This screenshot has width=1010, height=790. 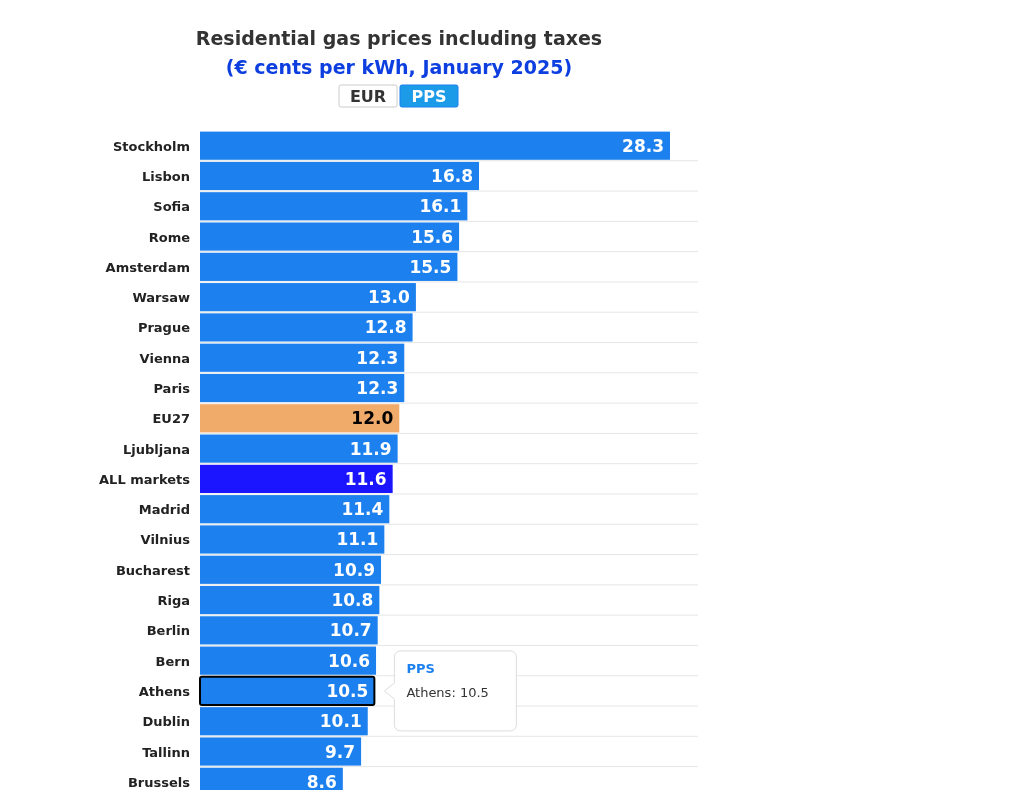 What do you see at coordinates (169, 237) in the screenshot?
I see `y-tick-label: Rome` at bounding box center [169, 237].